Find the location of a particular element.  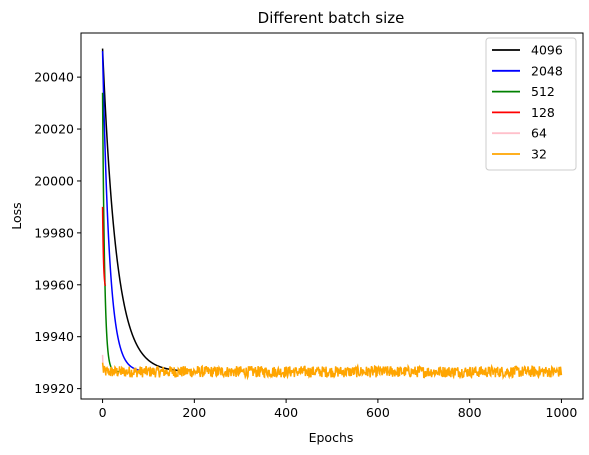

series-line-2048 is located at coordinates (124, 211).